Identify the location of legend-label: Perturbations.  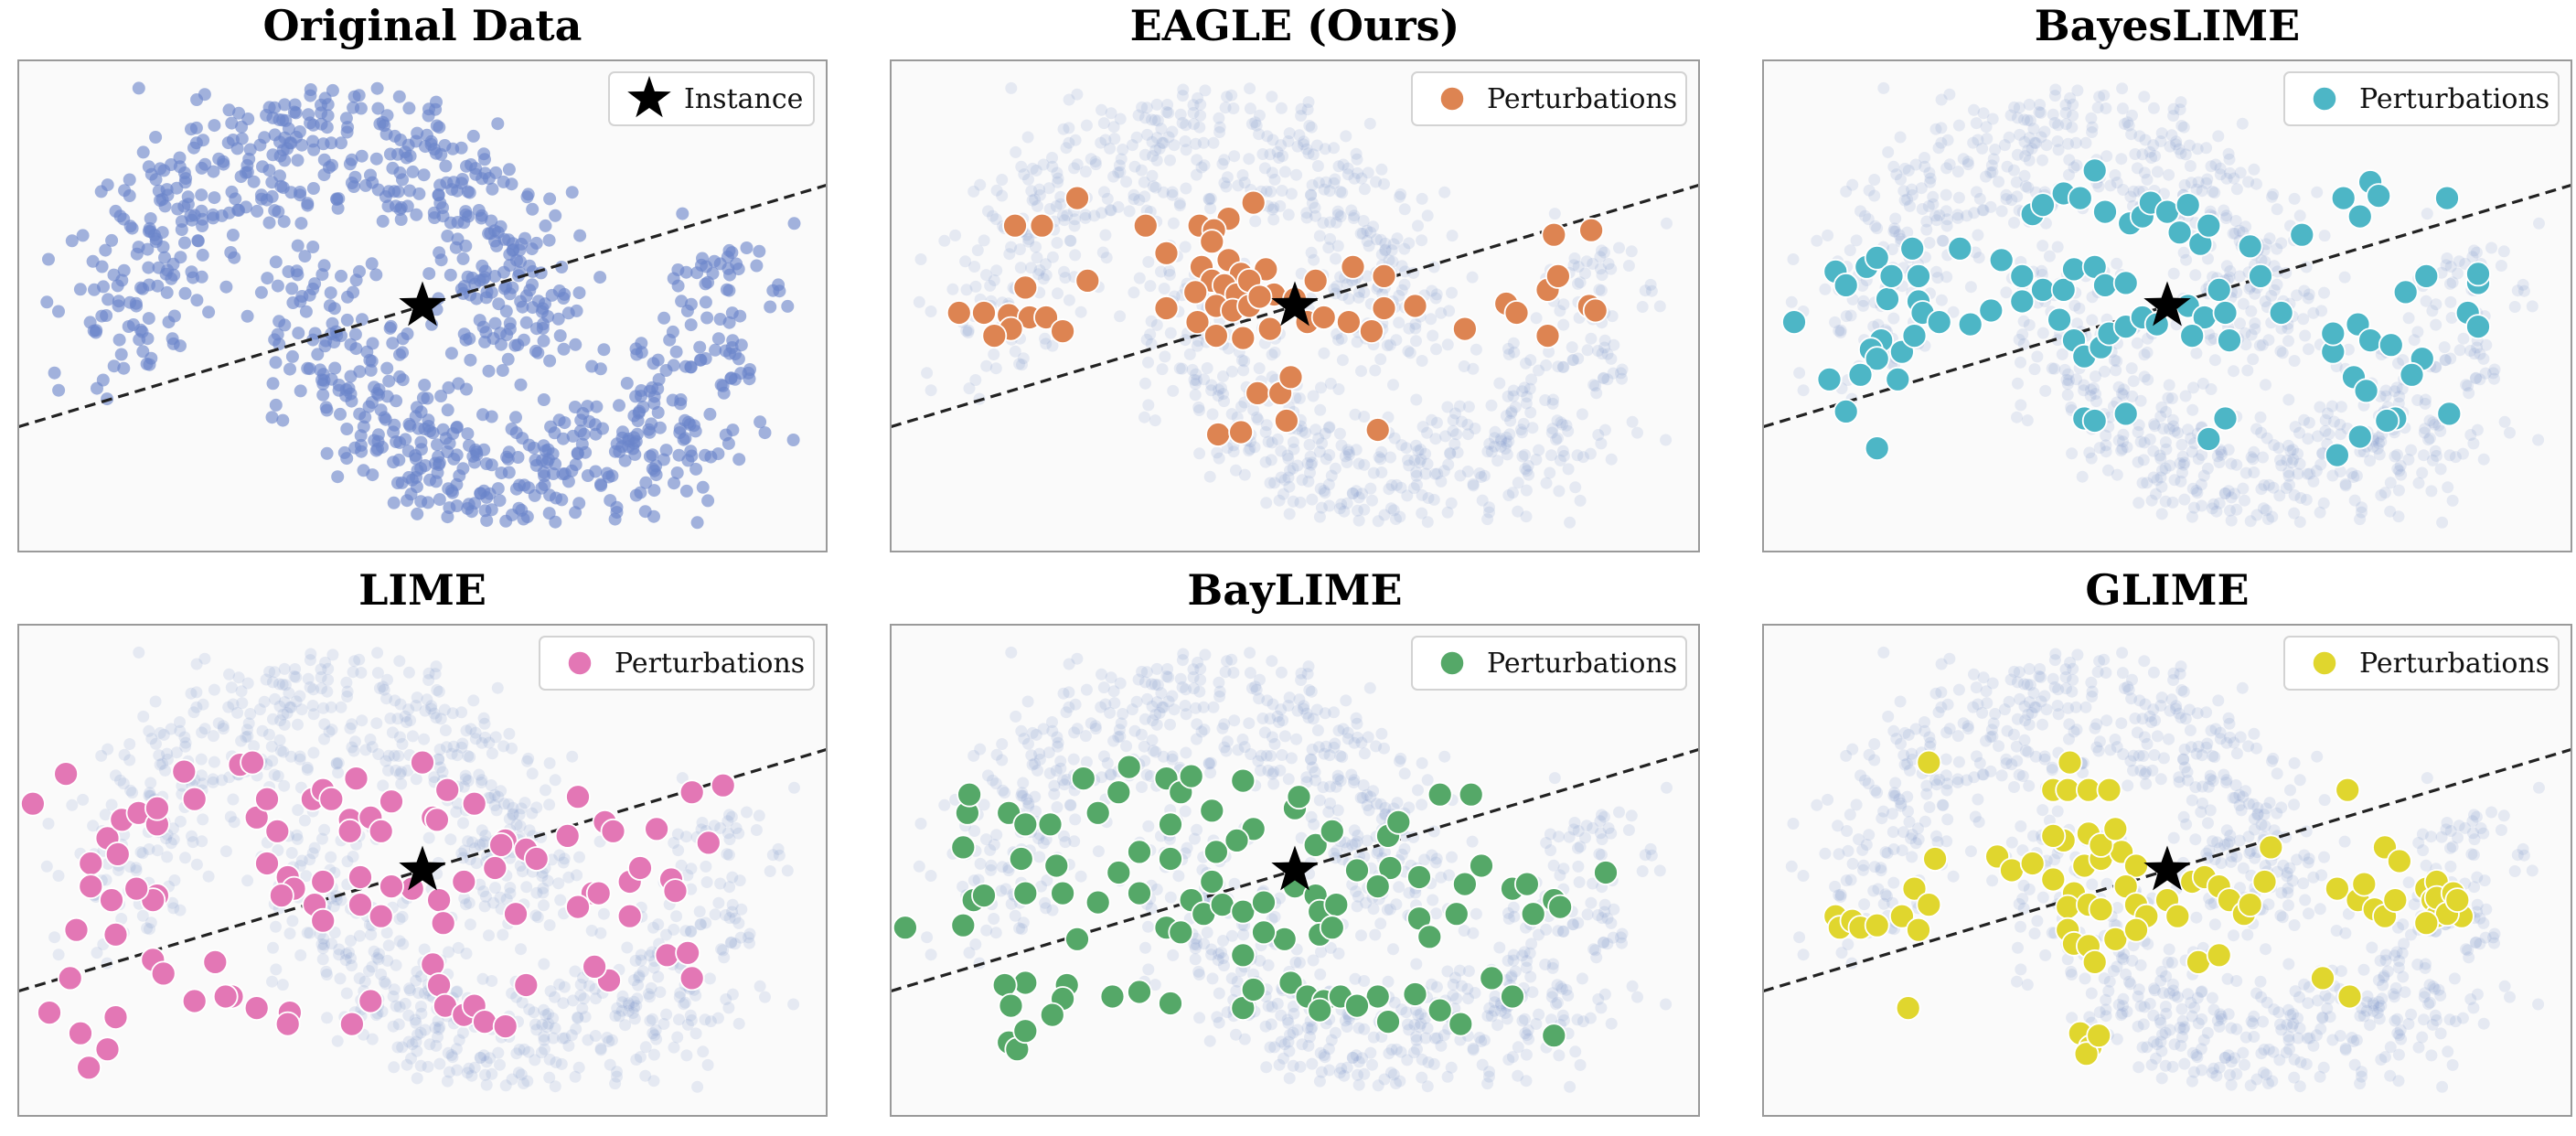
(2454, 99).